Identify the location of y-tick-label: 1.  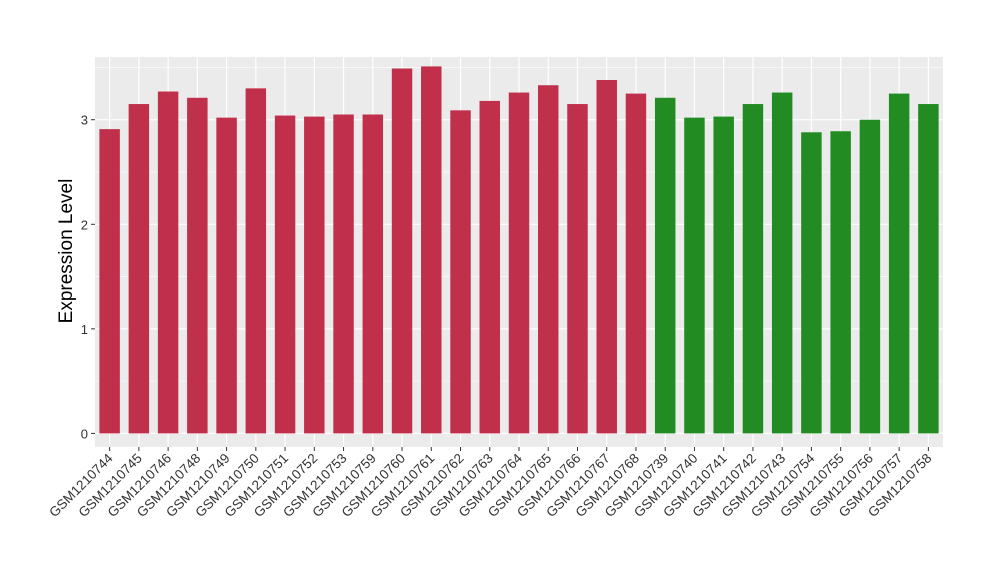
(84, 329).